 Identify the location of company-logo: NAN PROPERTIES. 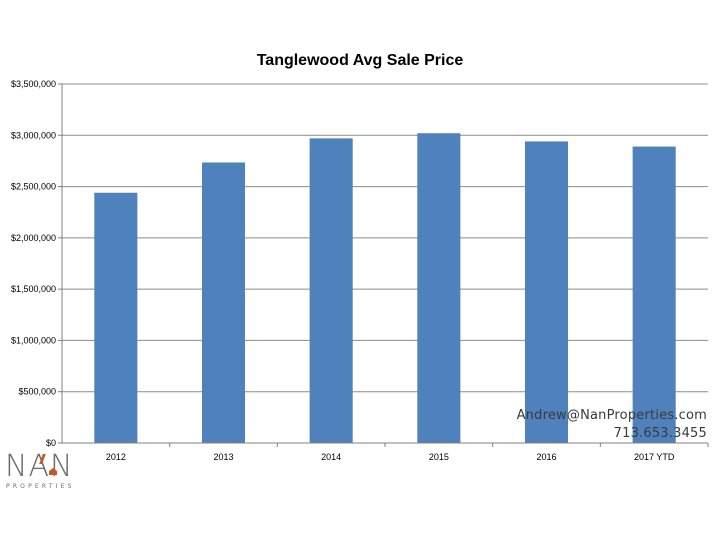
(45, 472).